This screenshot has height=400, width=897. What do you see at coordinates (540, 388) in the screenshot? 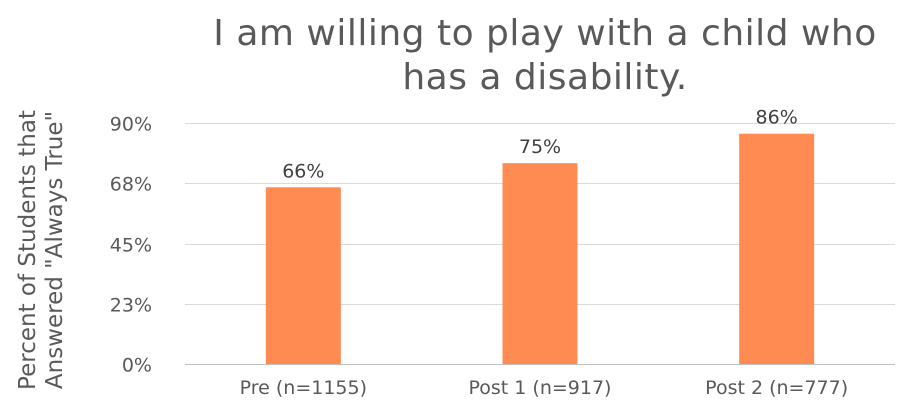
I see `x-category-label: Post 1 (n=917)` at bounding box center [540, 388].